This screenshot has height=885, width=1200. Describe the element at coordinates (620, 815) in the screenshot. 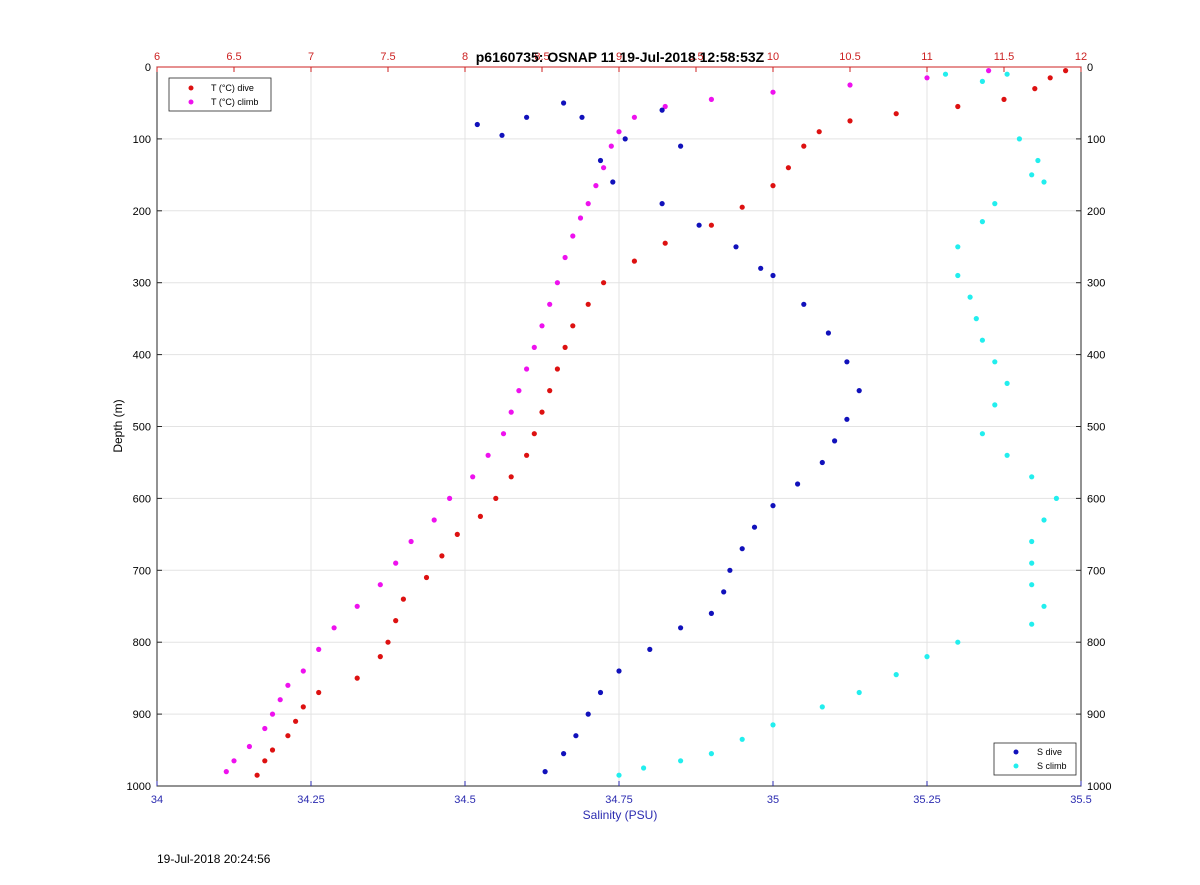

I see `x-axis-title: Salinity (PSU)` at that location.